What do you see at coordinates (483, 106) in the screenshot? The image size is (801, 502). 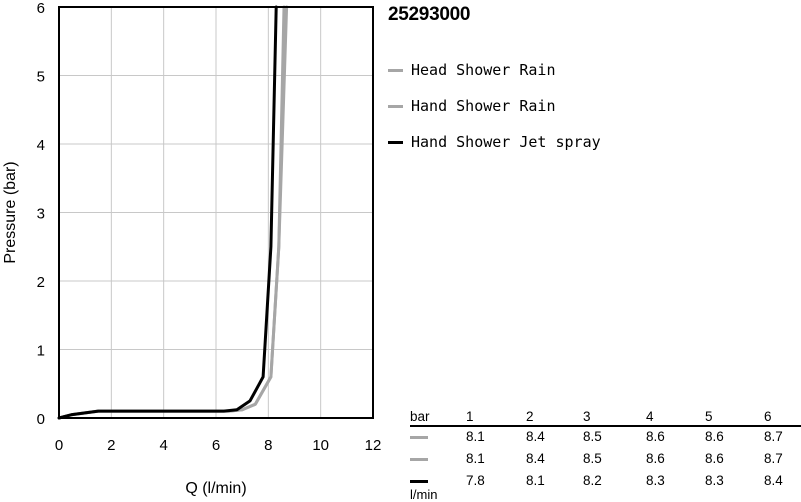 I see `legend-label: Hand Shower Rain` at bounding box center [483, 106].